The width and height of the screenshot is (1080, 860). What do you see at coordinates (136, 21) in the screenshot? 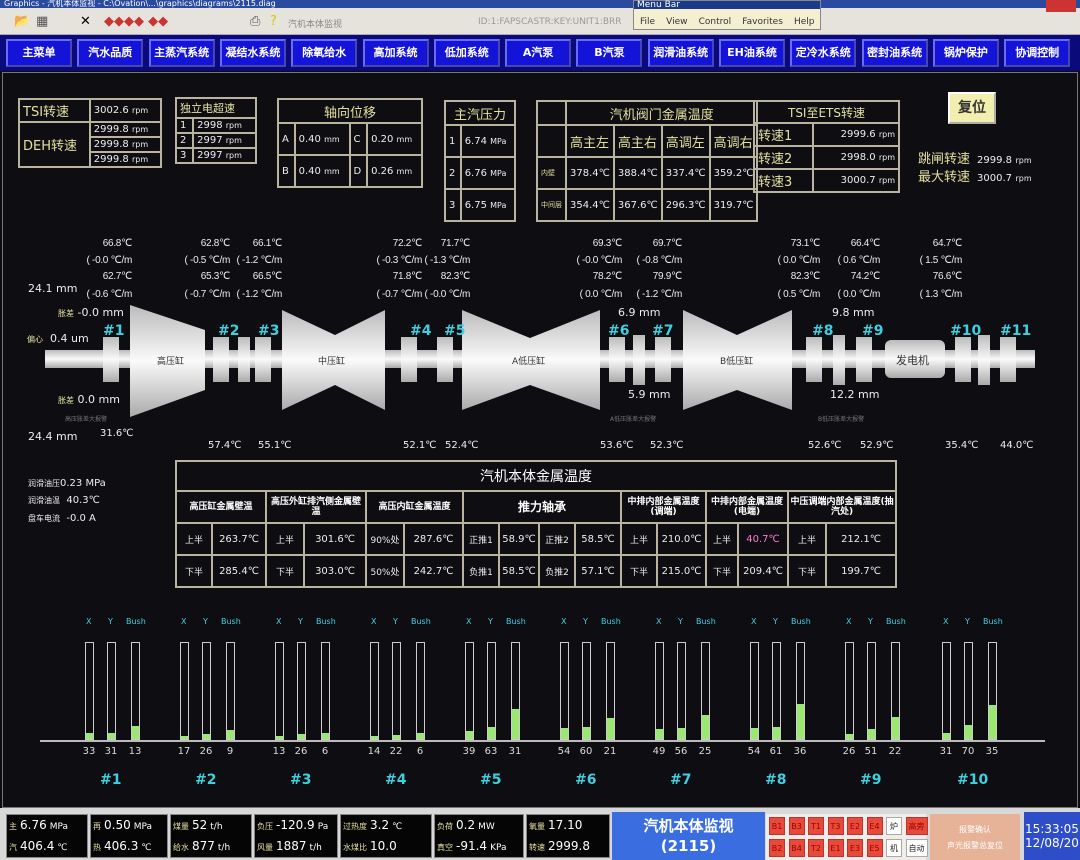
I see `nav-arrows-icon: ◆◆◆◆ ◆◆` at bounding box center [136, 21].